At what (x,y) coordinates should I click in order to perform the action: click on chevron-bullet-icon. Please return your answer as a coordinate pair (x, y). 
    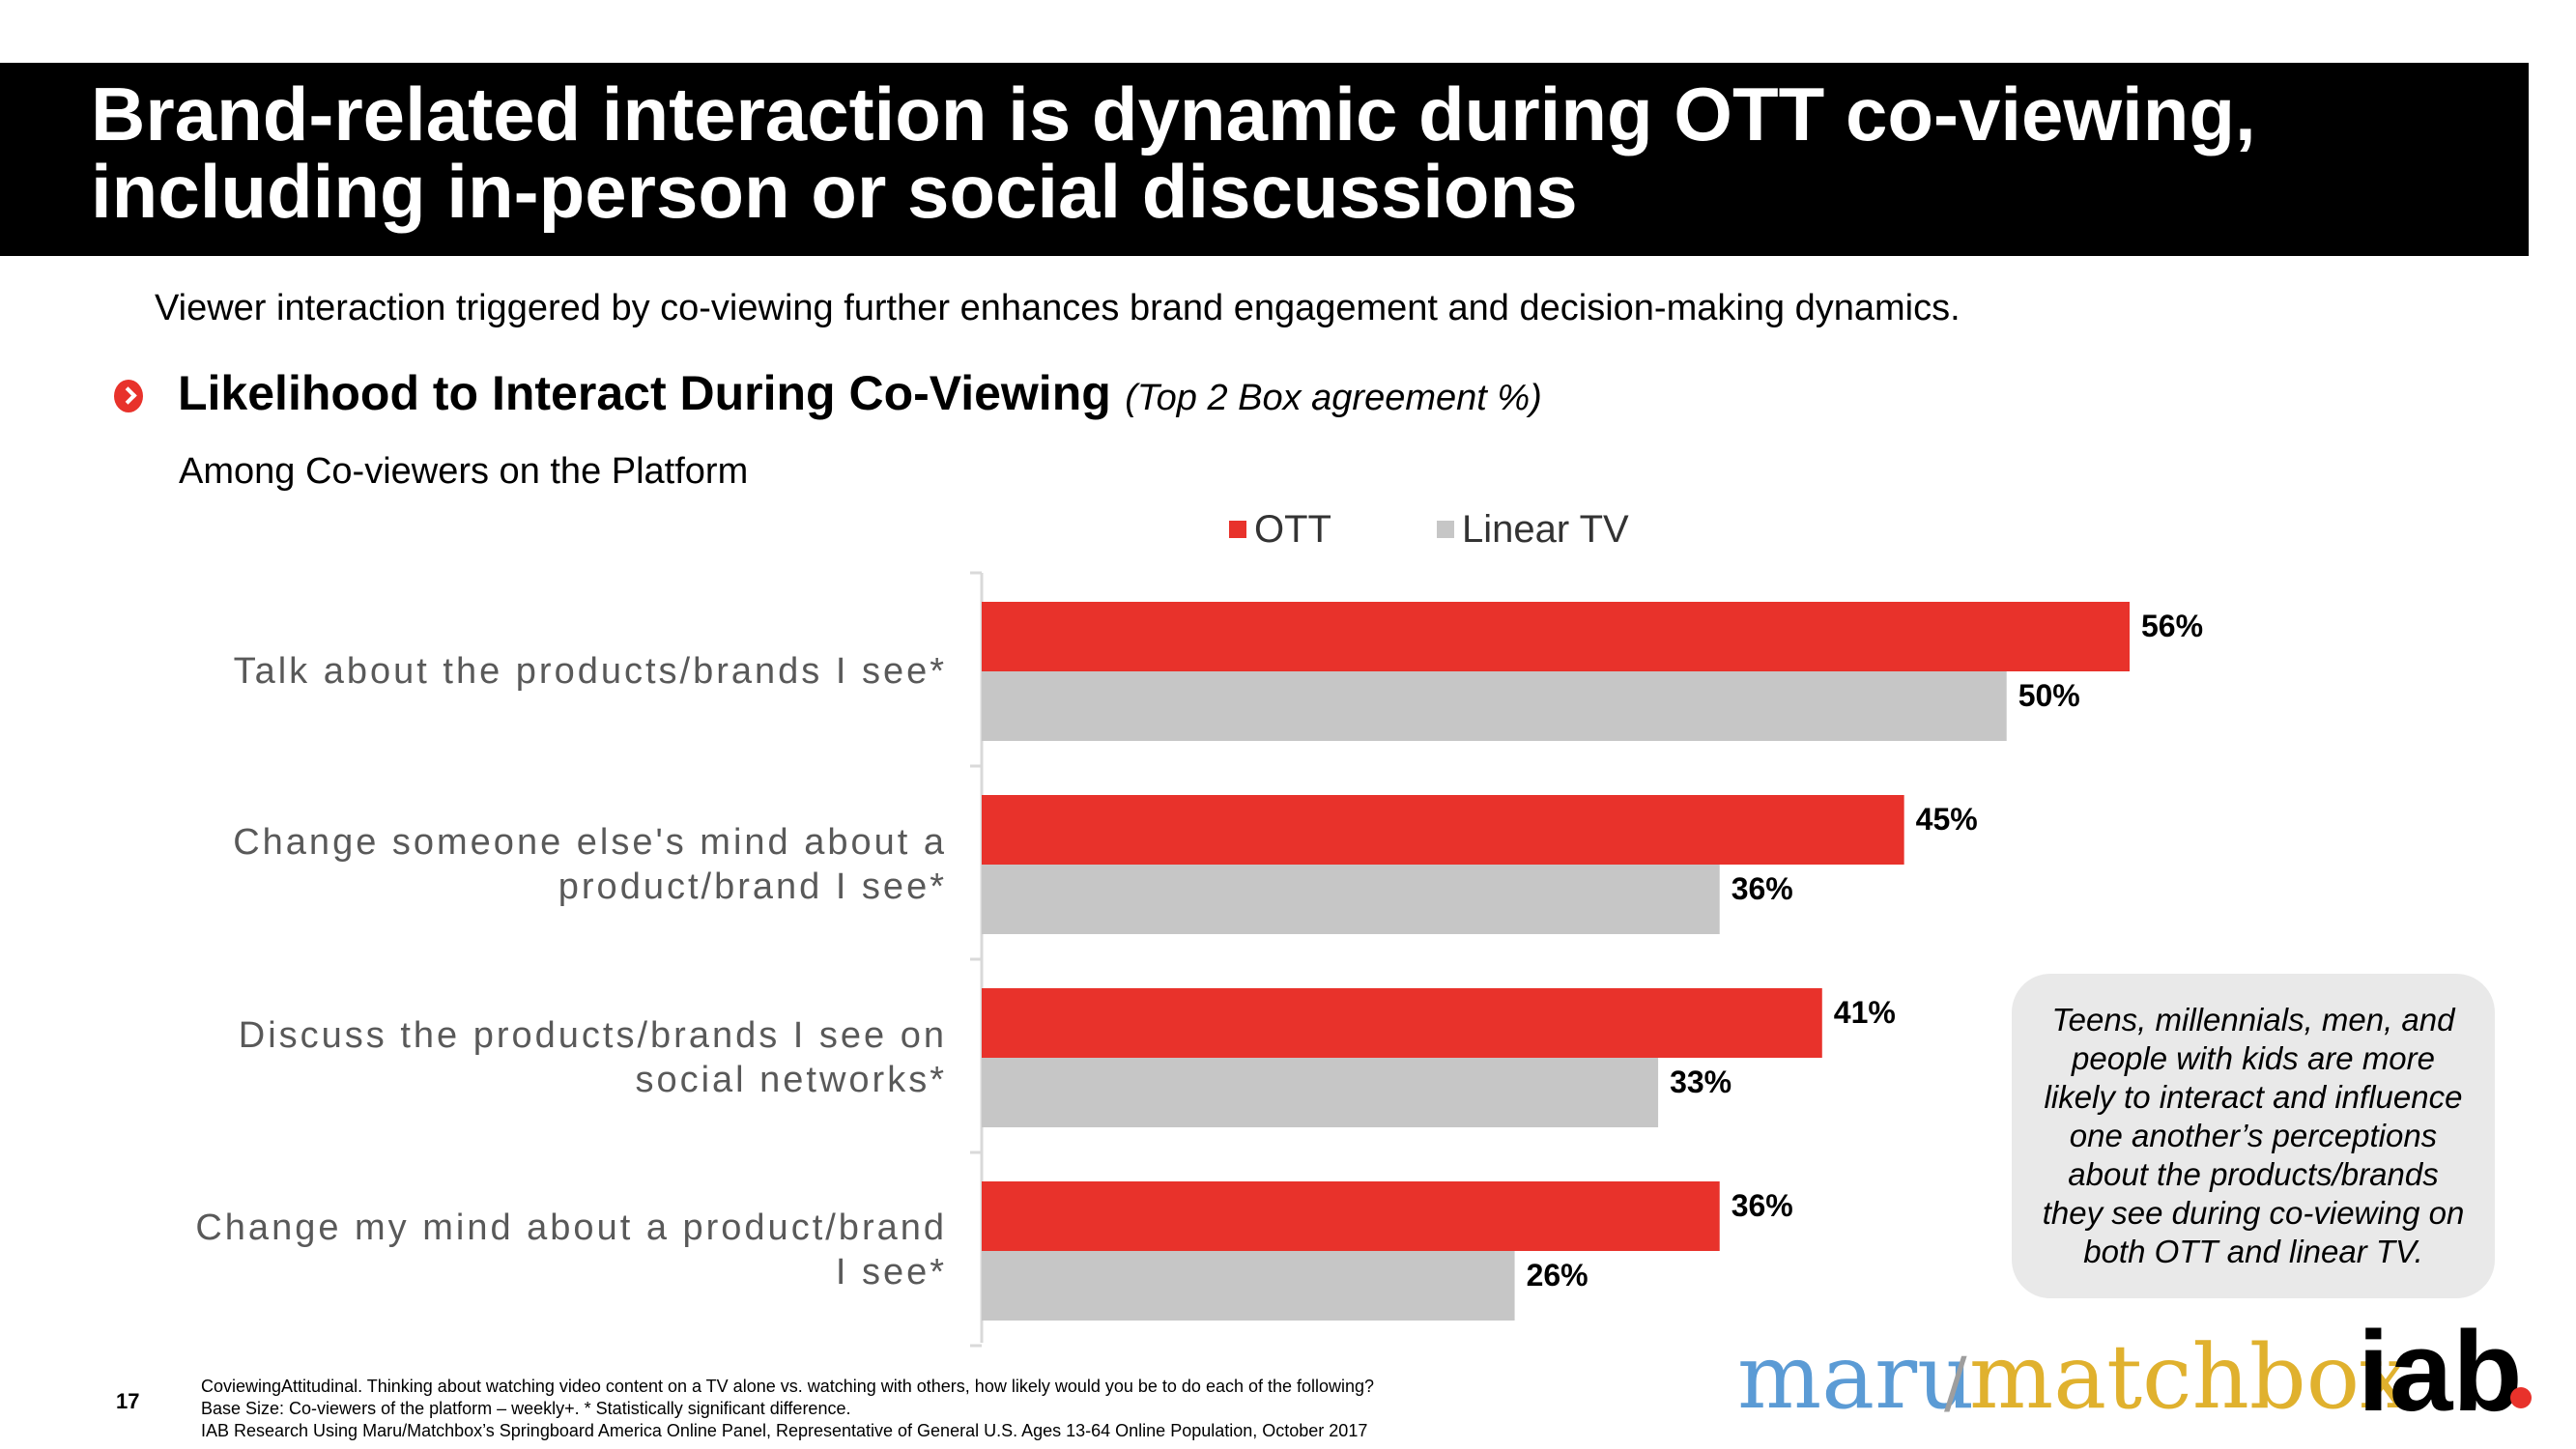
    Looking at the image, I should click on (129, 396).